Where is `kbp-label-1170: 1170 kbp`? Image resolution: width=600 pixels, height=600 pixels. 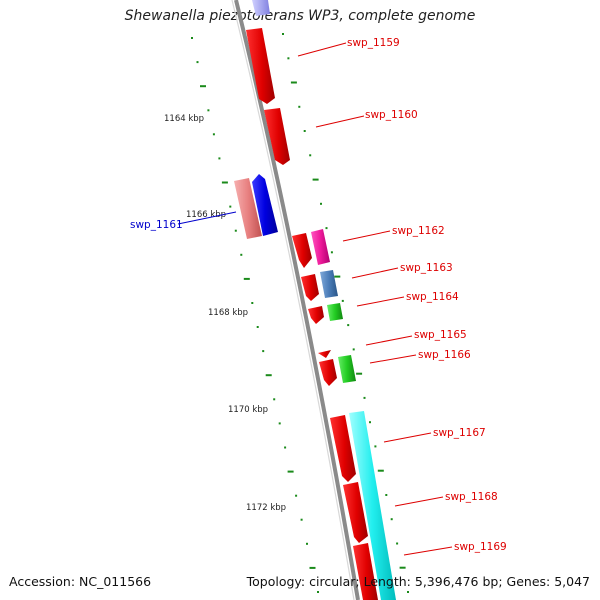
kbp-label-1170: 1170 kbp is located at coordinates (248, 410).